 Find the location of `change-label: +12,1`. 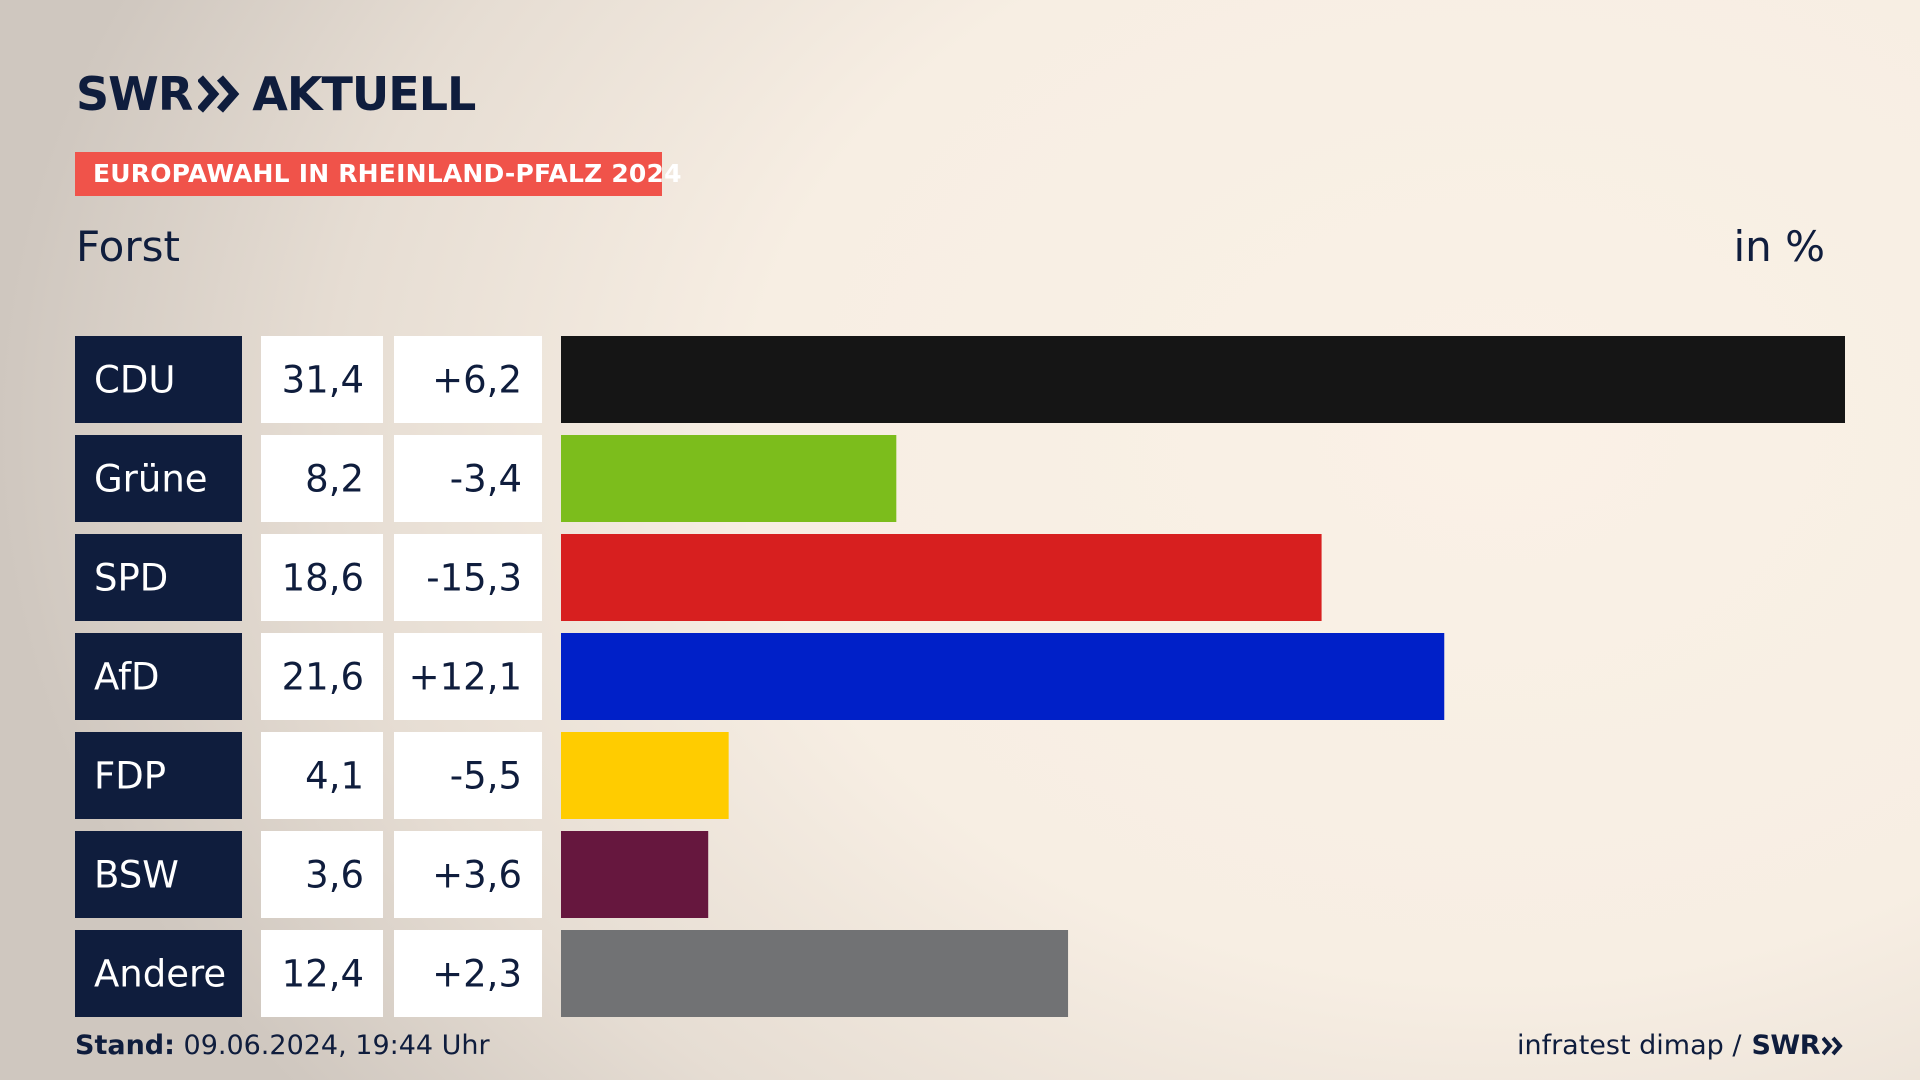

change-label: +12,1 is located at coordinates (465, 677).